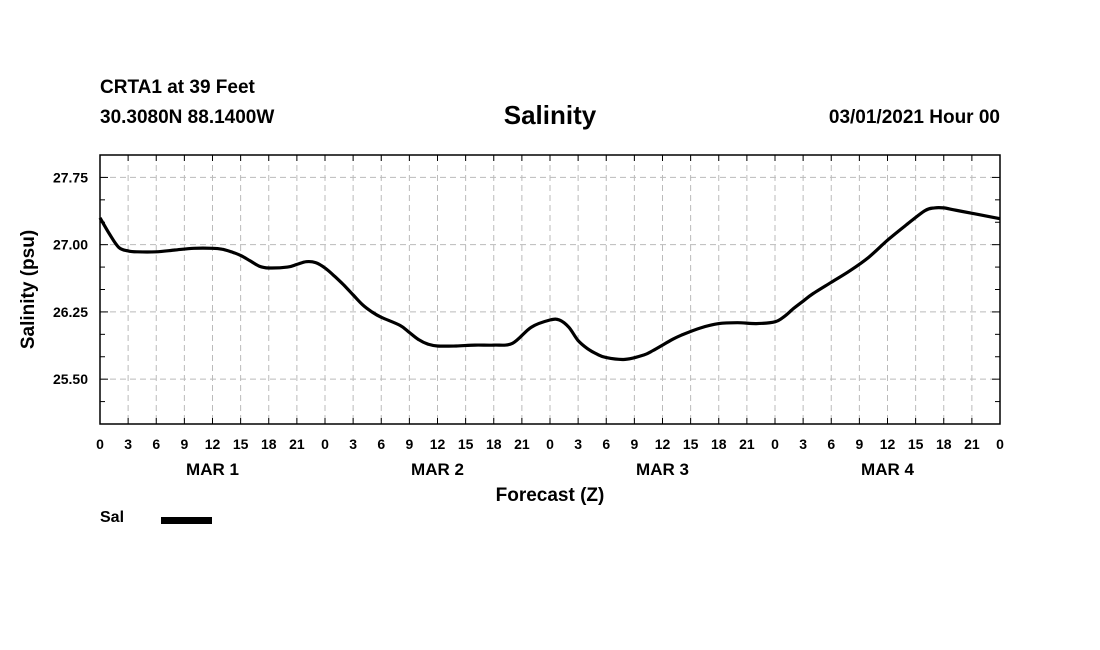 This screenshot has width=1100, height=650. I want to click on y-tick-label: 25.50, so click(70, 379).